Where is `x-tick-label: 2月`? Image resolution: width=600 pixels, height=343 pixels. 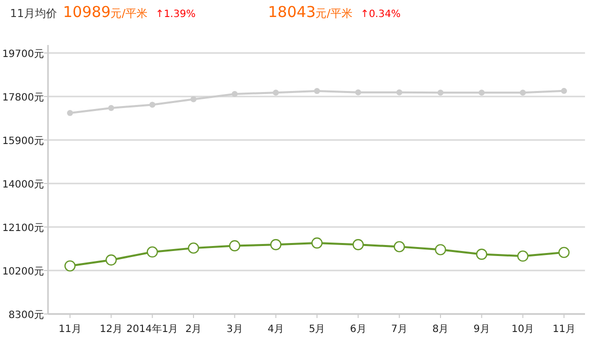
x-tick-label: 2月 is located at coordinates (193, 329).